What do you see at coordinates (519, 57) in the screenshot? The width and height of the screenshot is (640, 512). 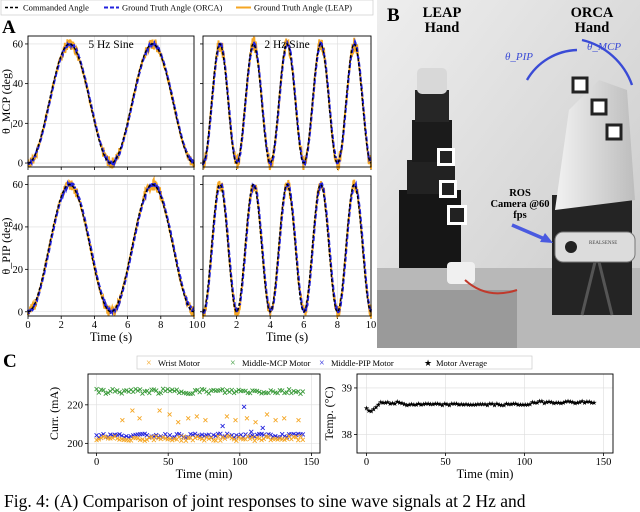 I see `theta-pip-label: θ_PIP` at bounding box center [519, 57].